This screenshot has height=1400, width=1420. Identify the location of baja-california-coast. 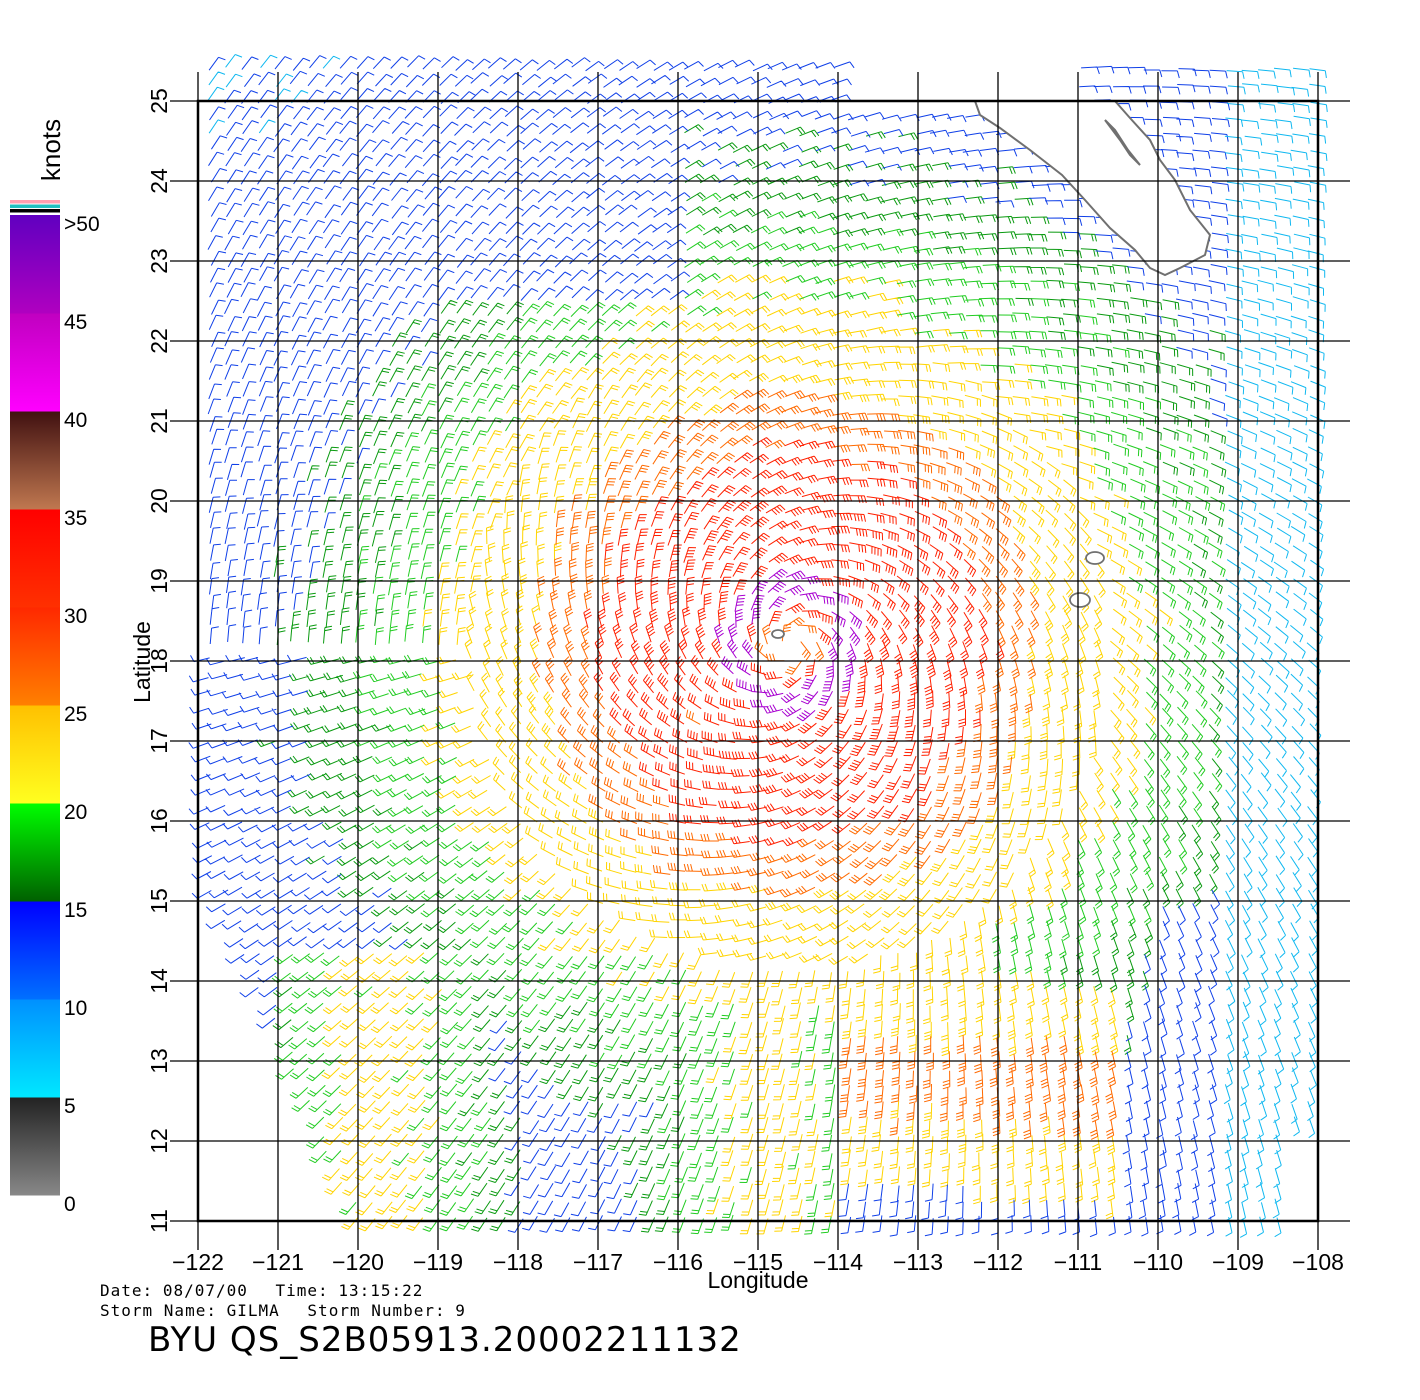
(1092, 188).